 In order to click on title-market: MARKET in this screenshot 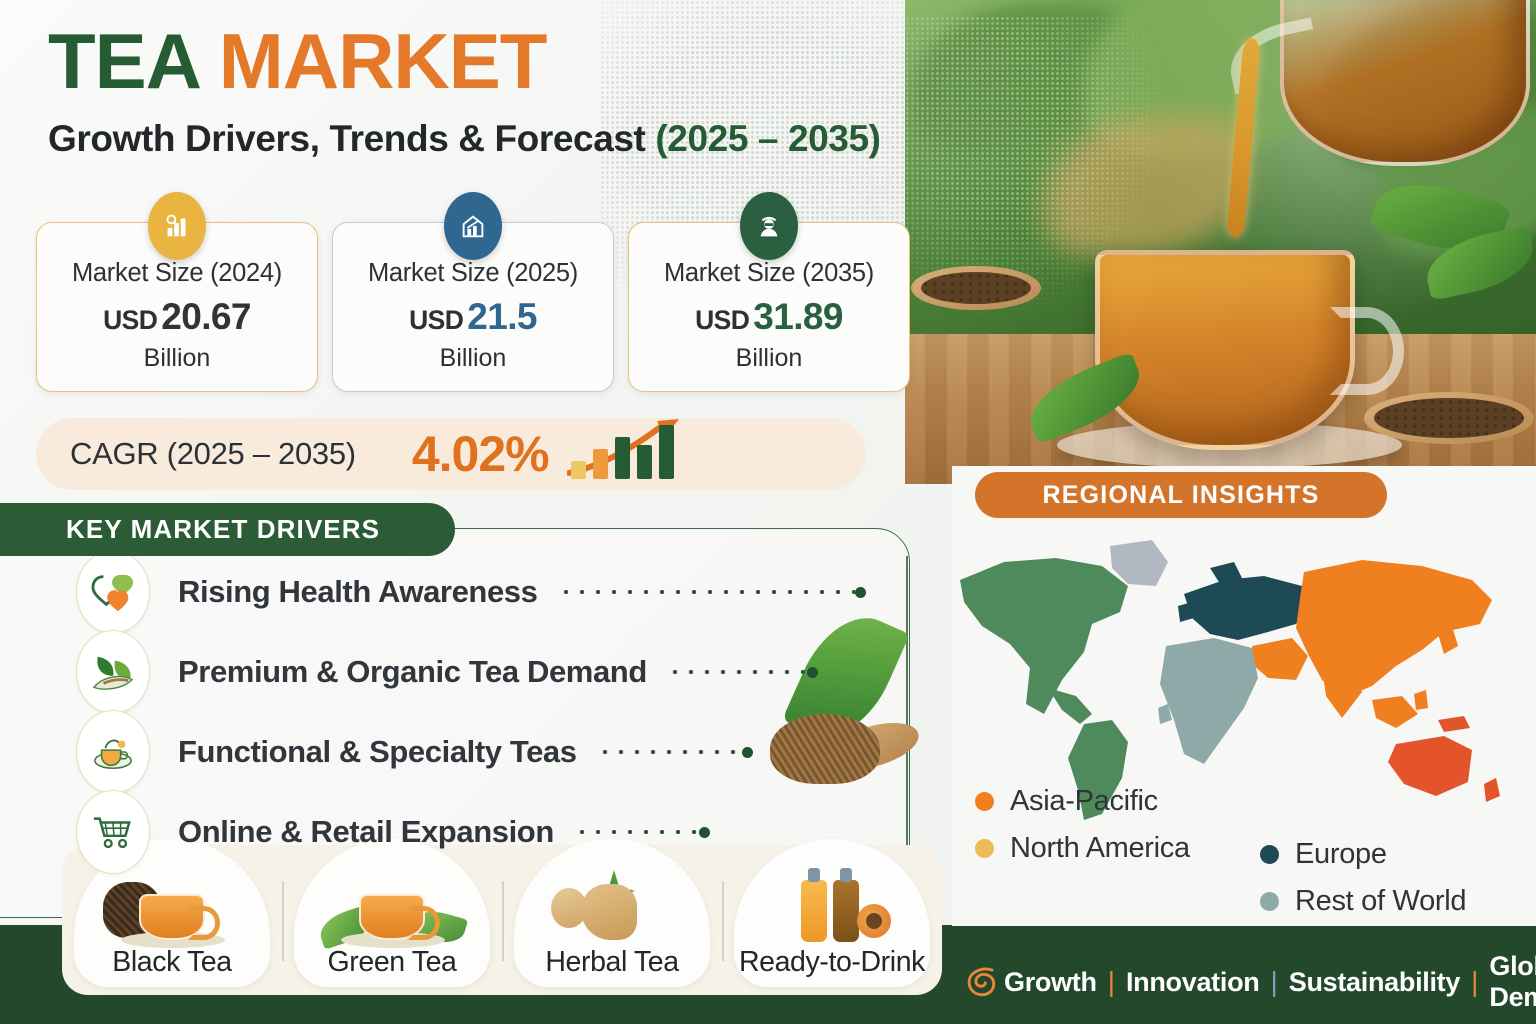, I will do `click(383, 61)`.